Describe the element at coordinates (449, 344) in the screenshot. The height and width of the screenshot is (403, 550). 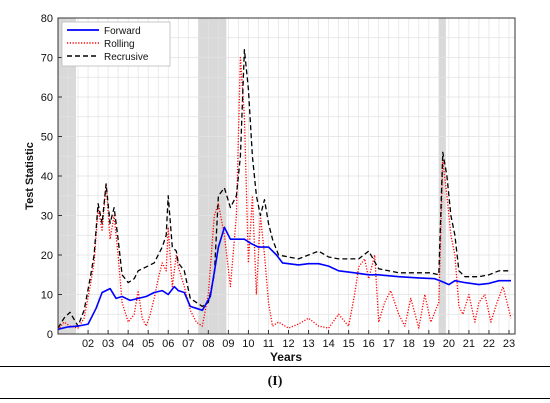
I see `x-tick-label: 20` at that location.